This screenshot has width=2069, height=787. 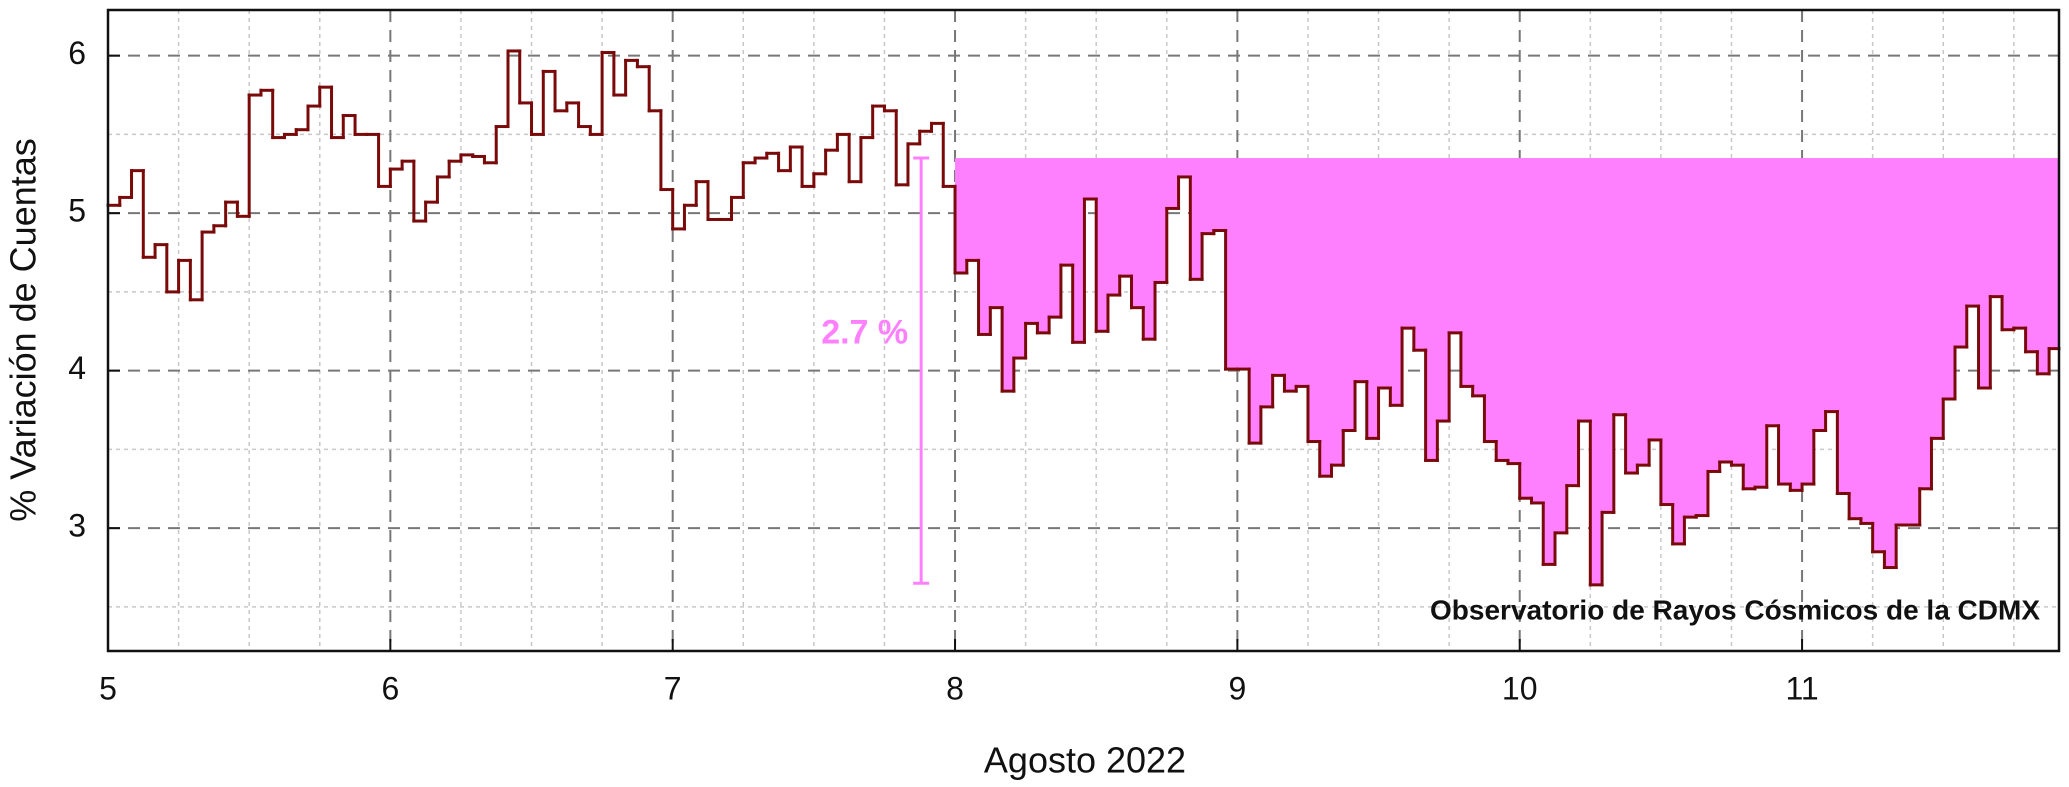 What do you see at coordinates (955, 688) in the screenshot?
I see `x-tick-label: 8` at bounding box center [955, 688].